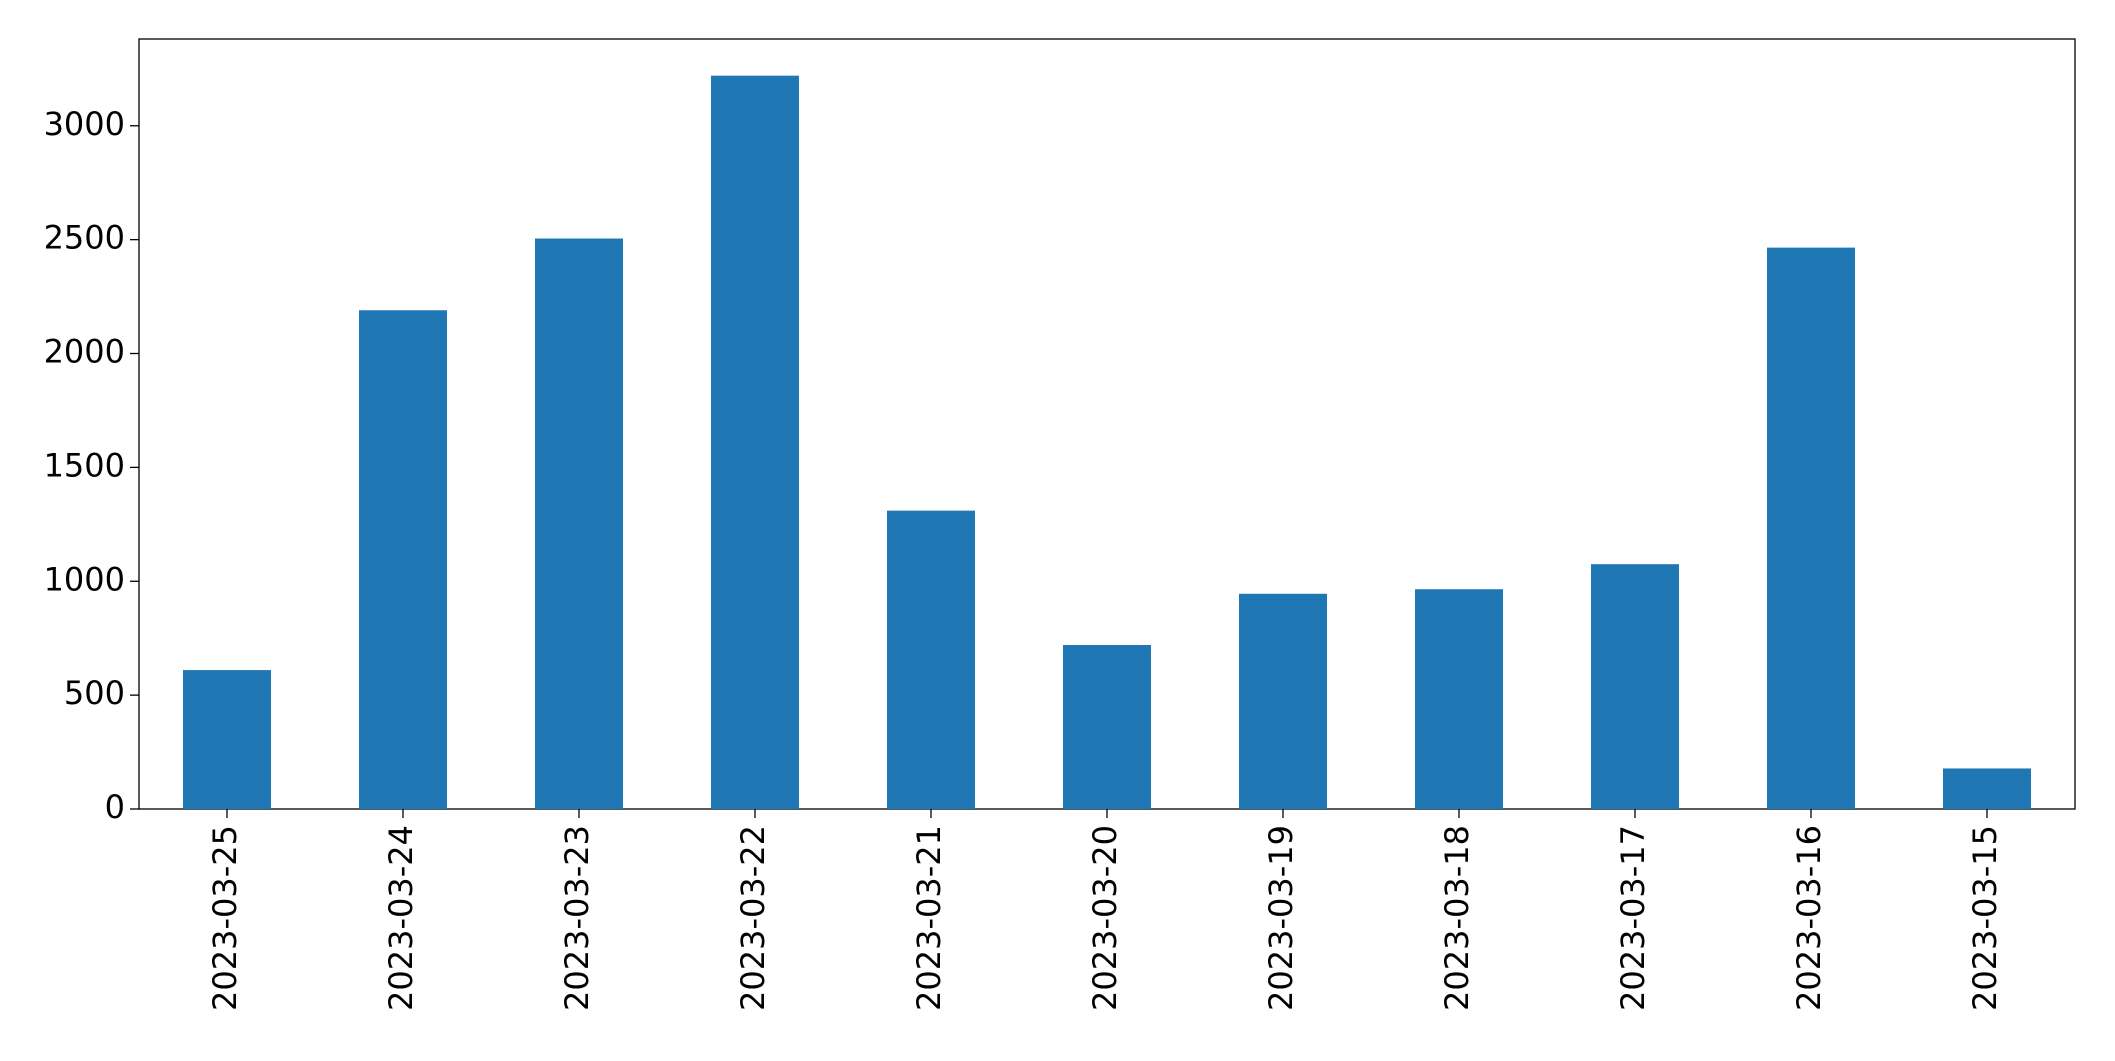  What do you see at coordinates (577, 918) in the screenshot?
I see `x-tick-label: 2023-03-23` at bounding box center [577, 918].